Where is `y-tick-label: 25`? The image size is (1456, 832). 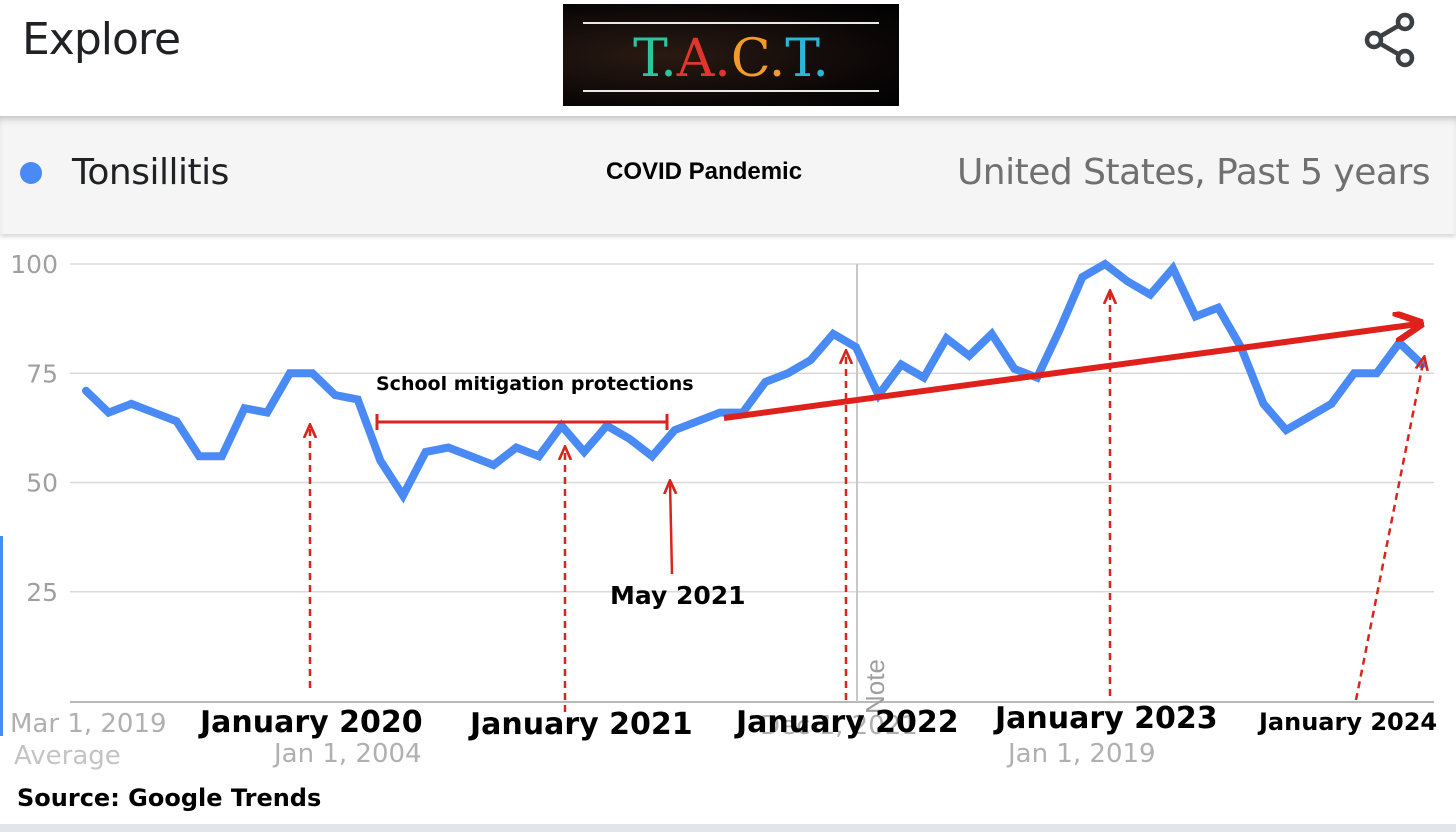
y-tick-label: 25 is located at coordinates (42, 592).